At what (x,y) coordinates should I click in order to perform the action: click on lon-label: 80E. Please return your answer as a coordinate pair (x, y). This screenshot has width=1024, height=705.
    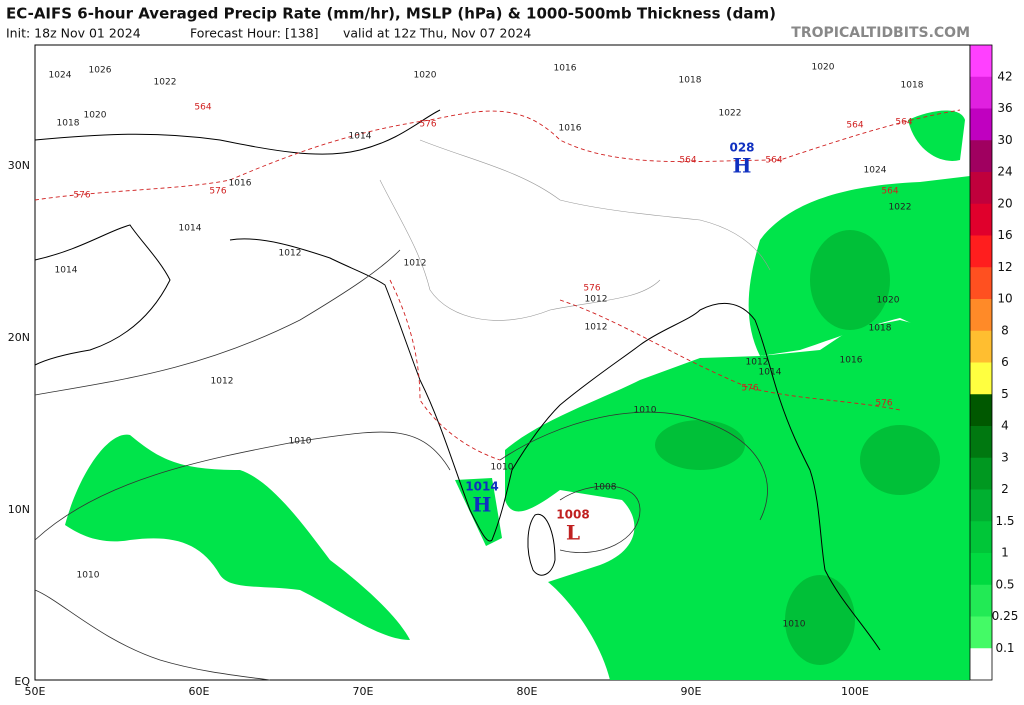
    Looking at the image, I should click on (527, 691).